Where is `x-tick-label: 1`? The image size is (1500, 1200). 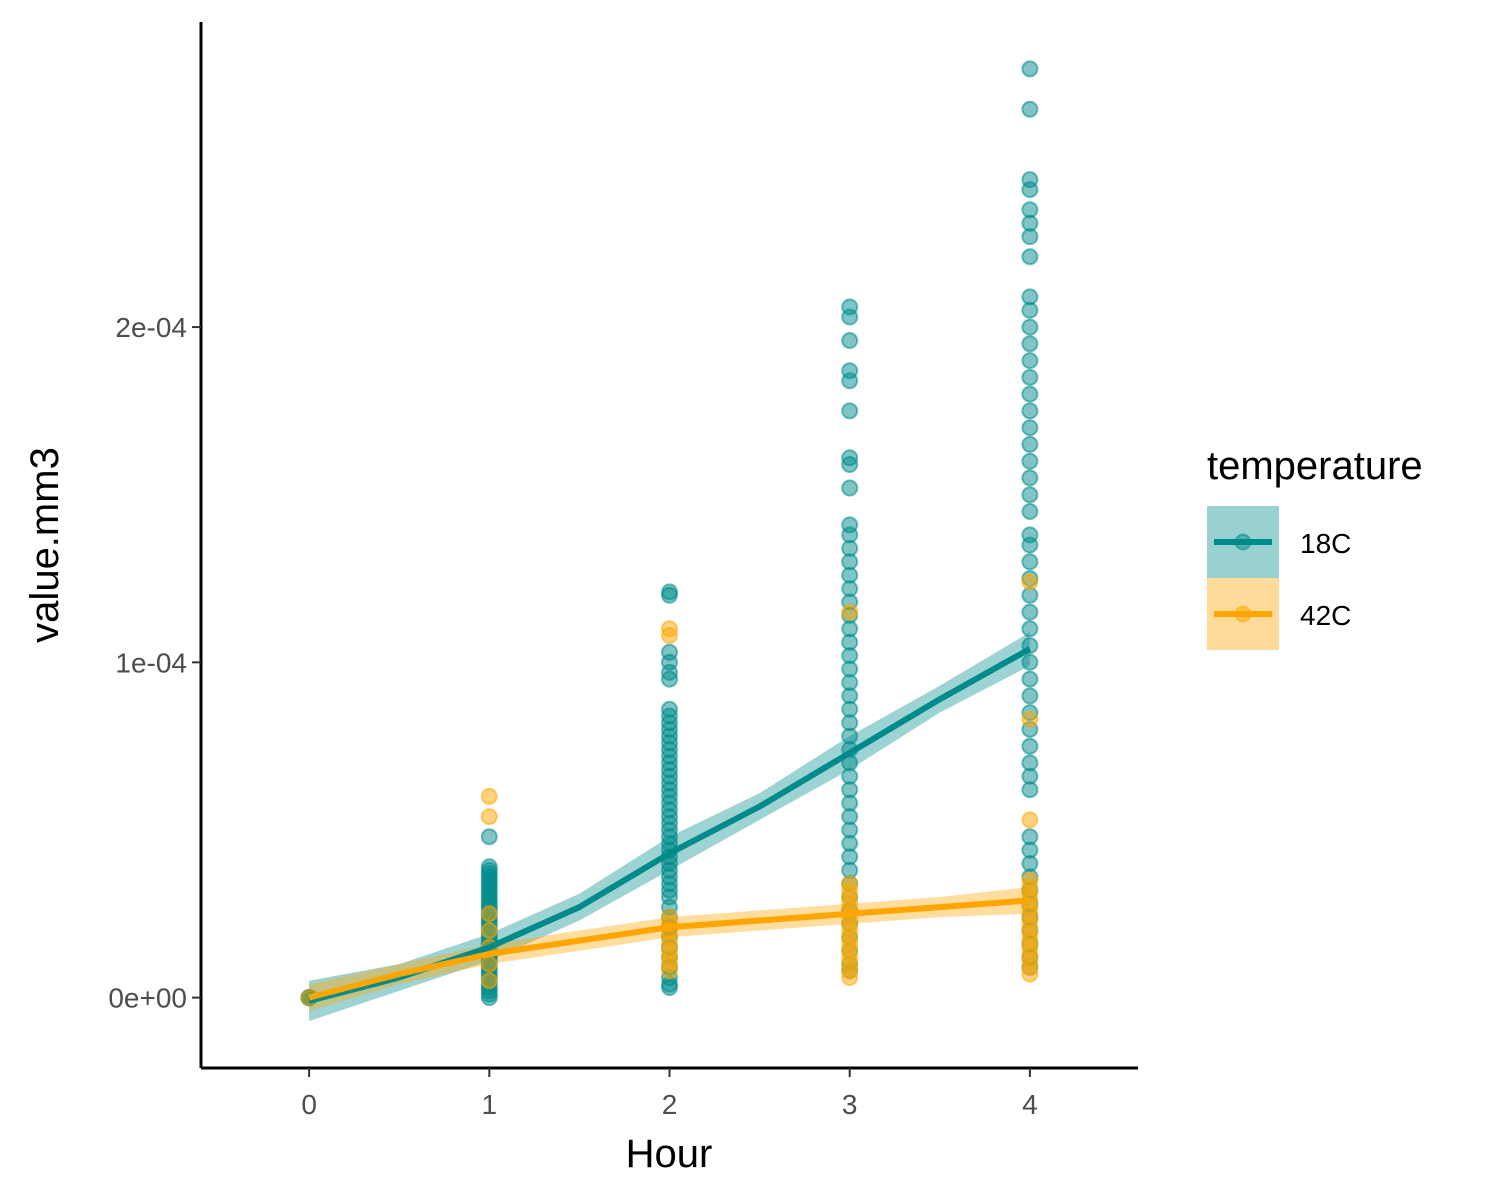 x-tick-label: 1 is located at coordinates (490, 1104).